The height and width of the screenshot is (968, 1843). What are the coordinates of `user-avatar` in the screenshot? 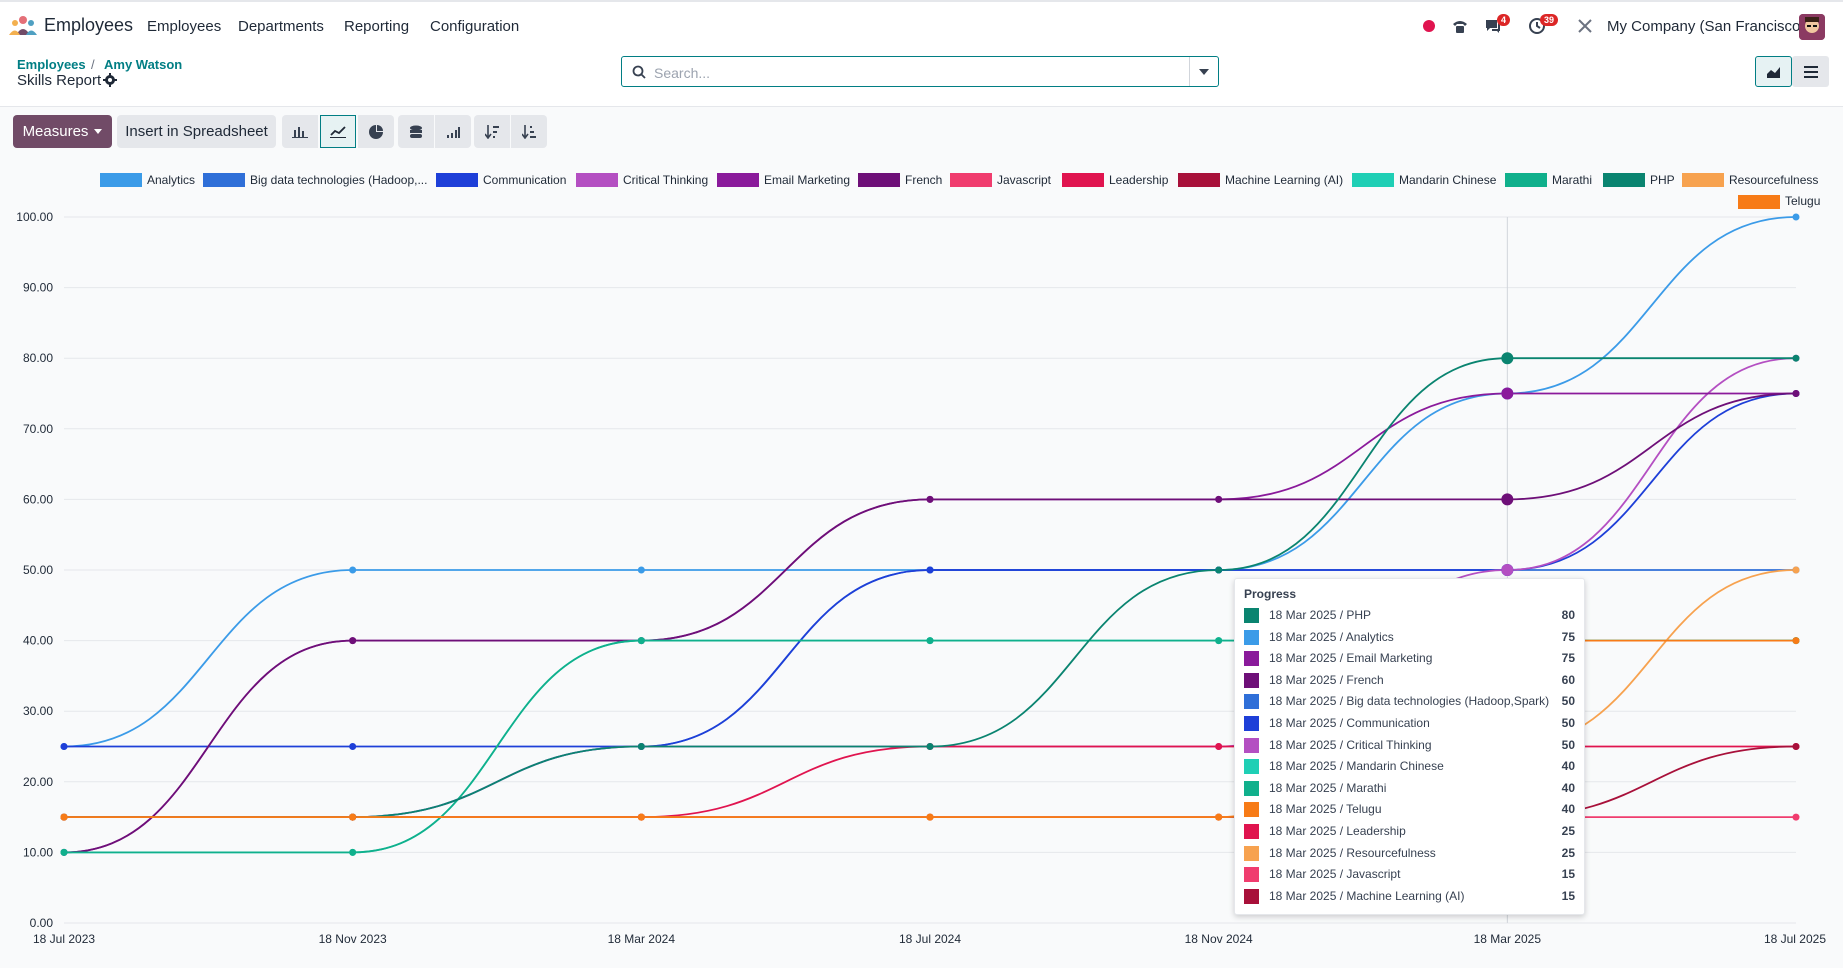 It's located at (1812, 27).